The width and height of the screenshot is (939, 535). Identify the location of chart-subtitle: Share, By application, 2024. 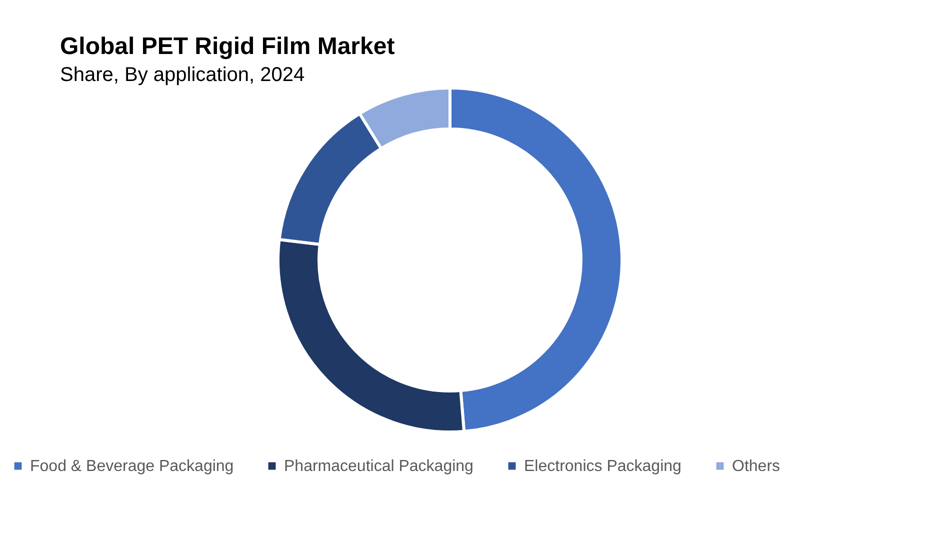
(182, 75).